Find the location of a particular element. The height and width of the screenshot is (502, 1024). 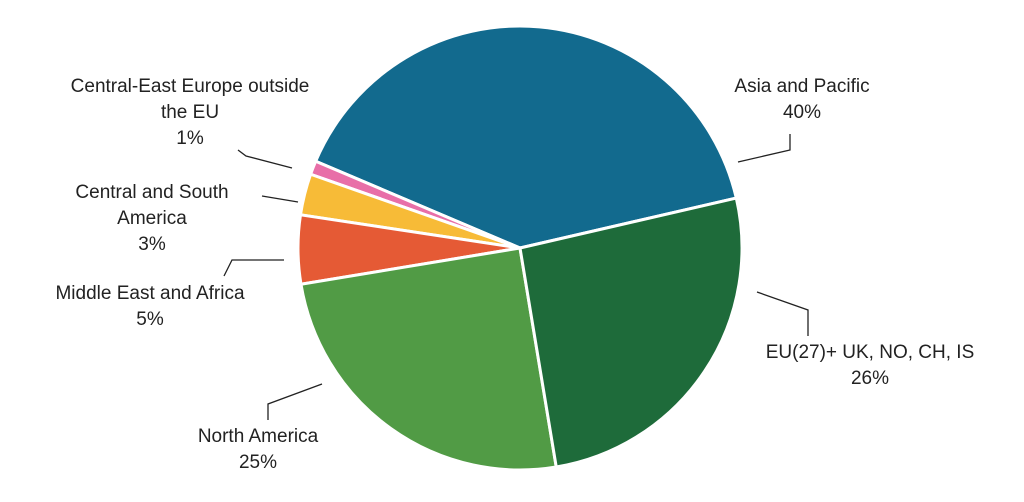

category-label: EU(27)+ UK, NO, CH, IS is located at coordinates (870, 352).